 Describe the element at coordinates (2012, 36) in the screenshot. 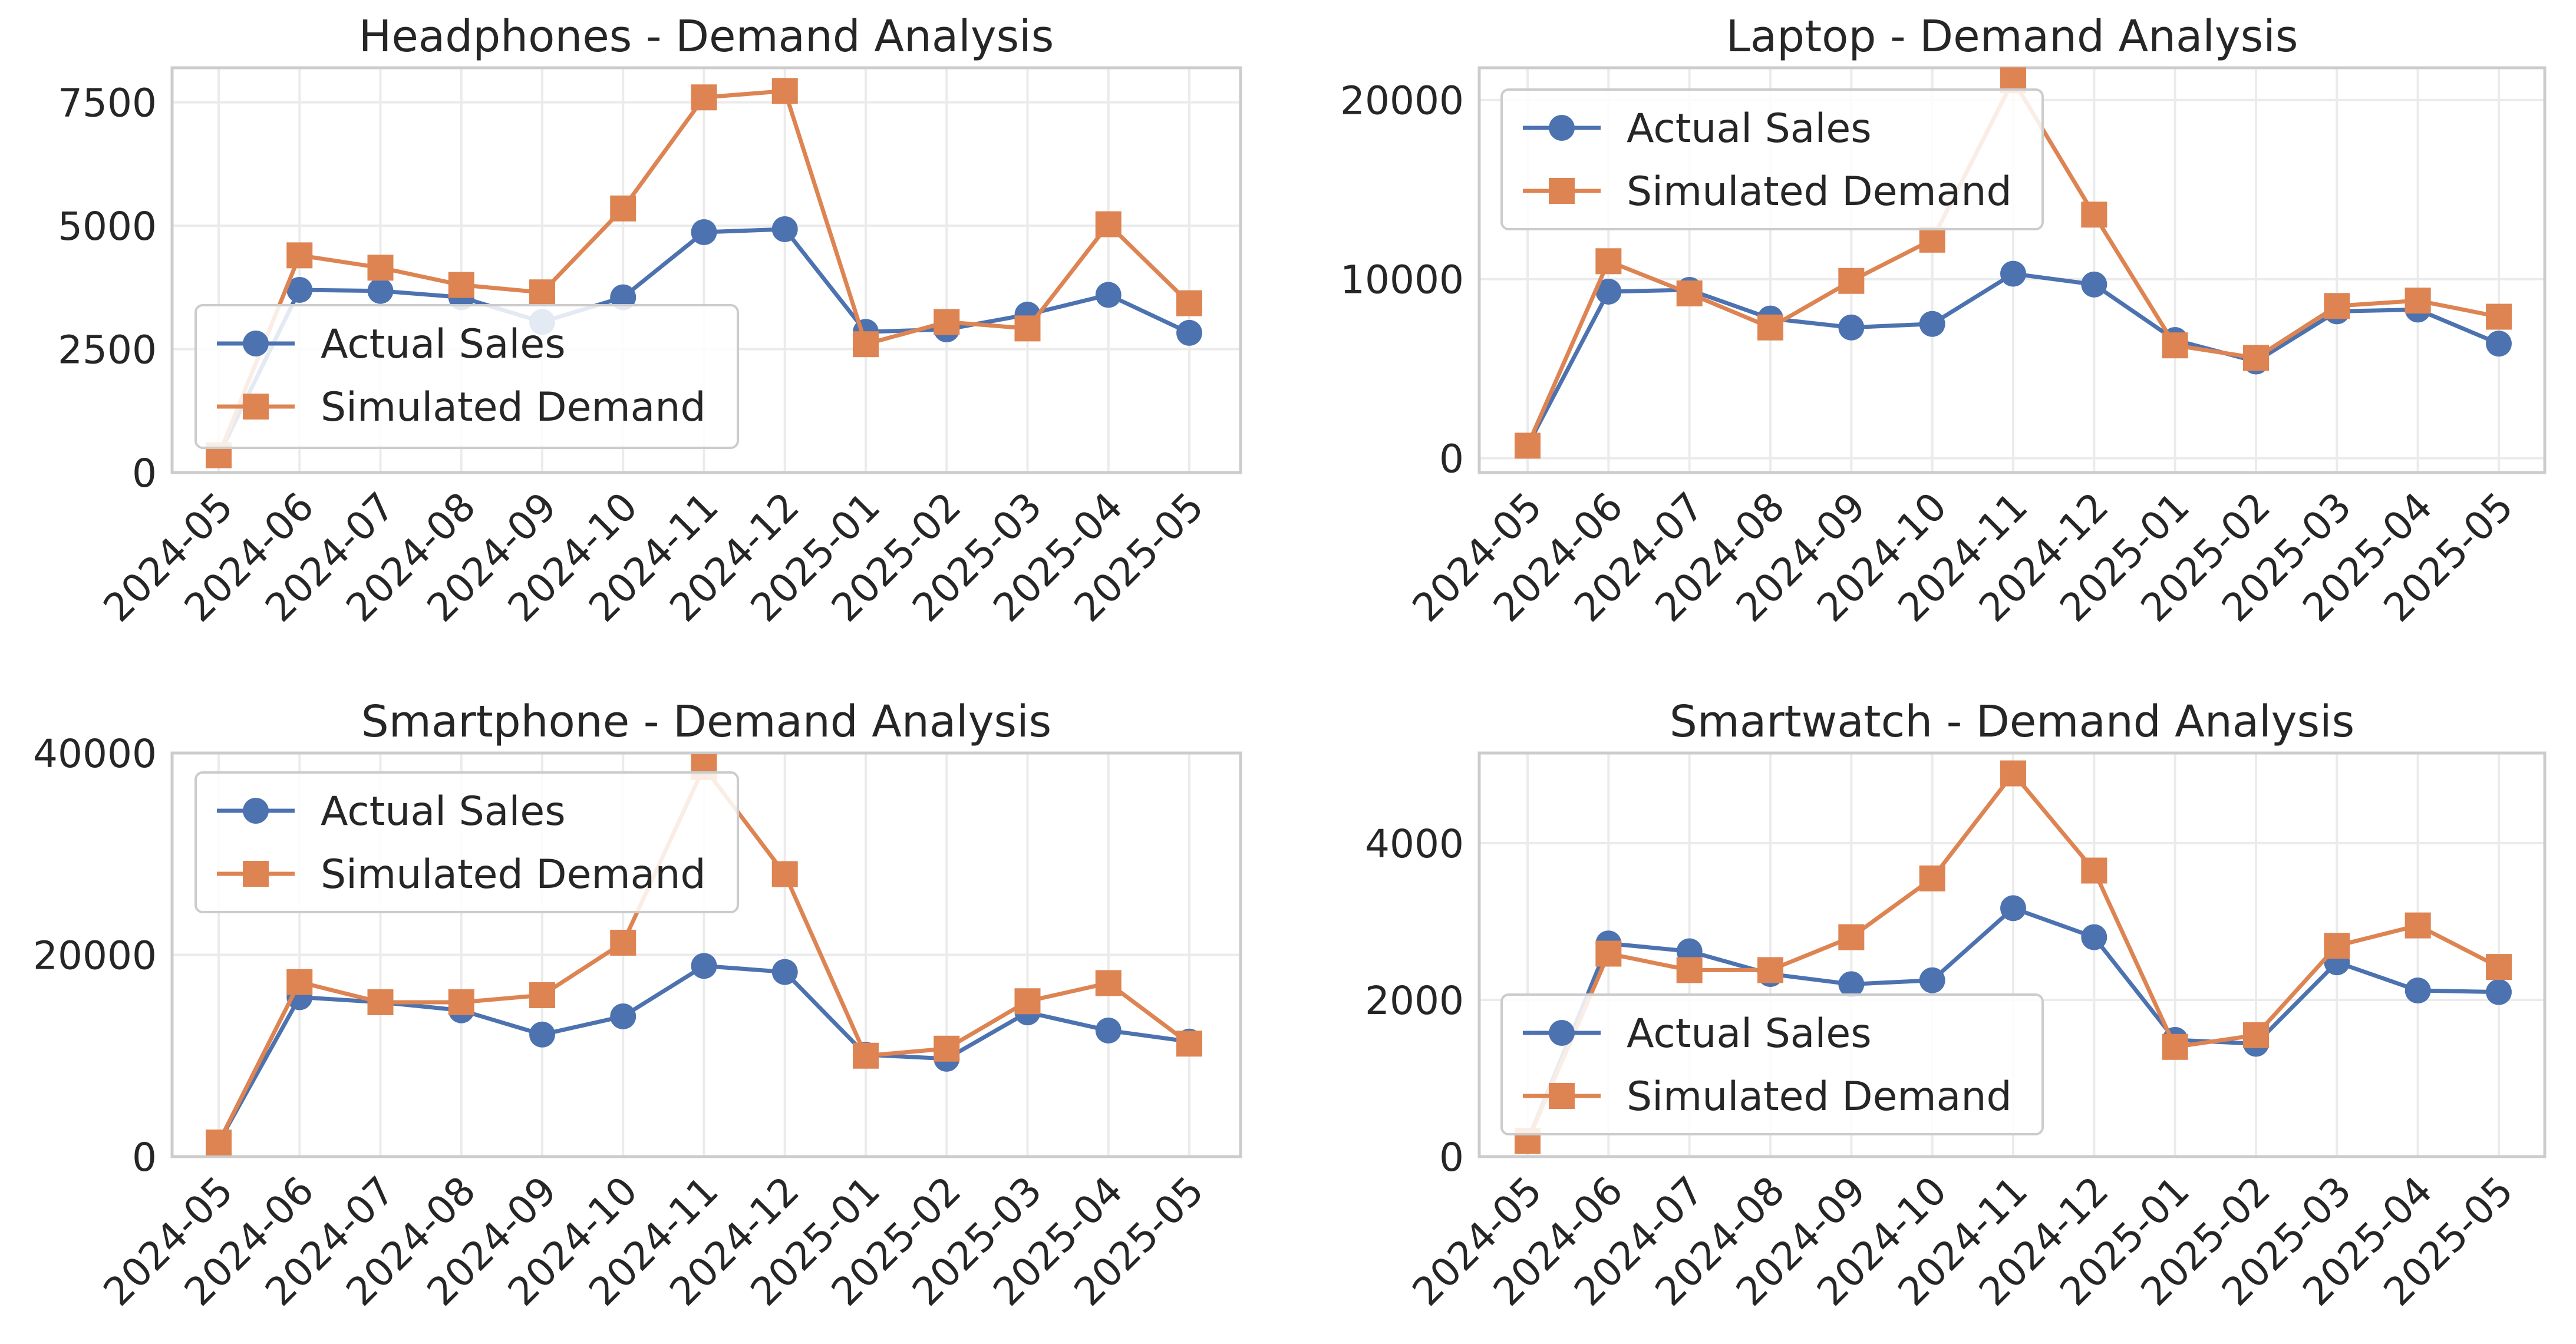

I see `chart-title: Laptop - Demand Analysis` at that location.